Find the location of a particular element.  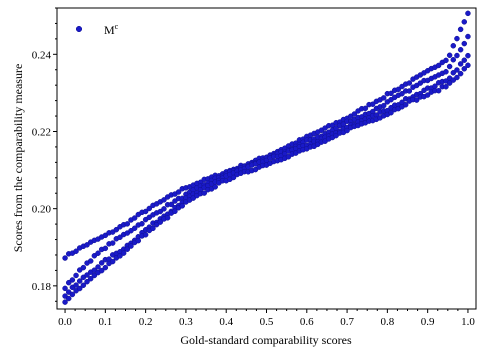

x-tick-label: 0.0 is located at coordinates (65, 322).